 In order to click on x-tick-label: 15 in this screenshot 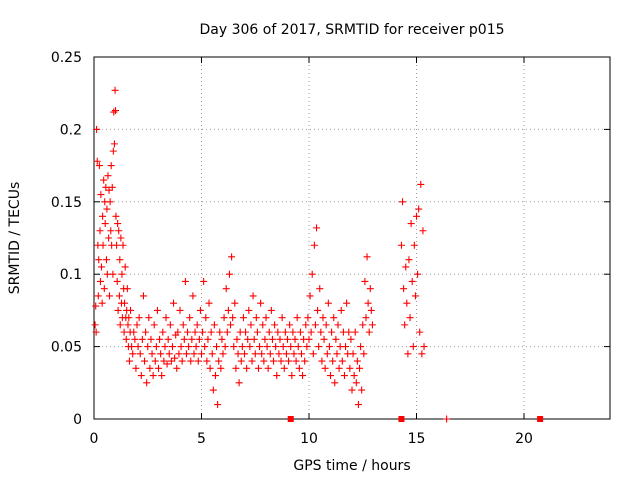, I will do `click(417, 439)`.